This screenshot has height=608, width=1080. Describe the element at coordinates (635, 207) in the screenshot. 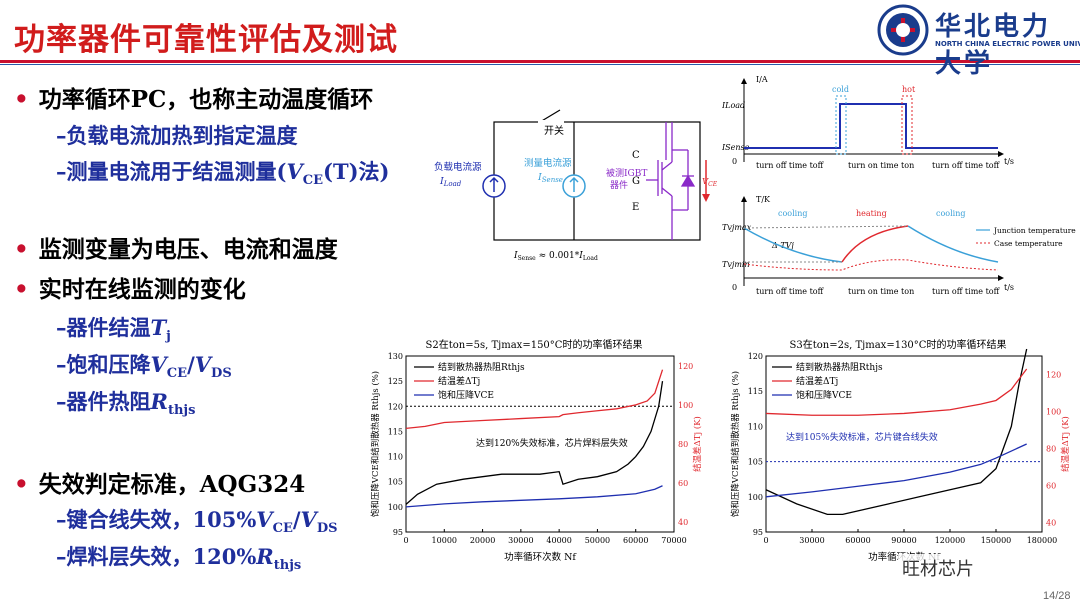

I see `svg-text: E` at that location.